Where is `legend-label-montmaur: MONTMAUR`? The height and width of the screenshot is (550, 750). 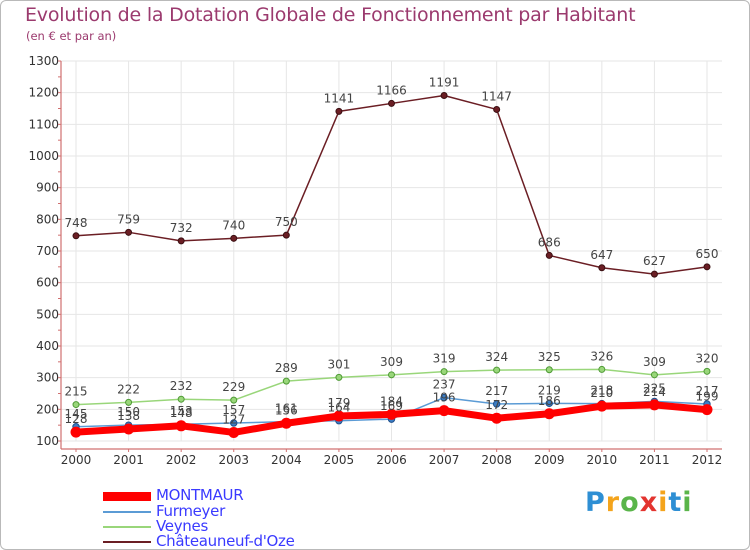 legend-label-montmaur: MONTMAUR is located at coordinates (200, 495).